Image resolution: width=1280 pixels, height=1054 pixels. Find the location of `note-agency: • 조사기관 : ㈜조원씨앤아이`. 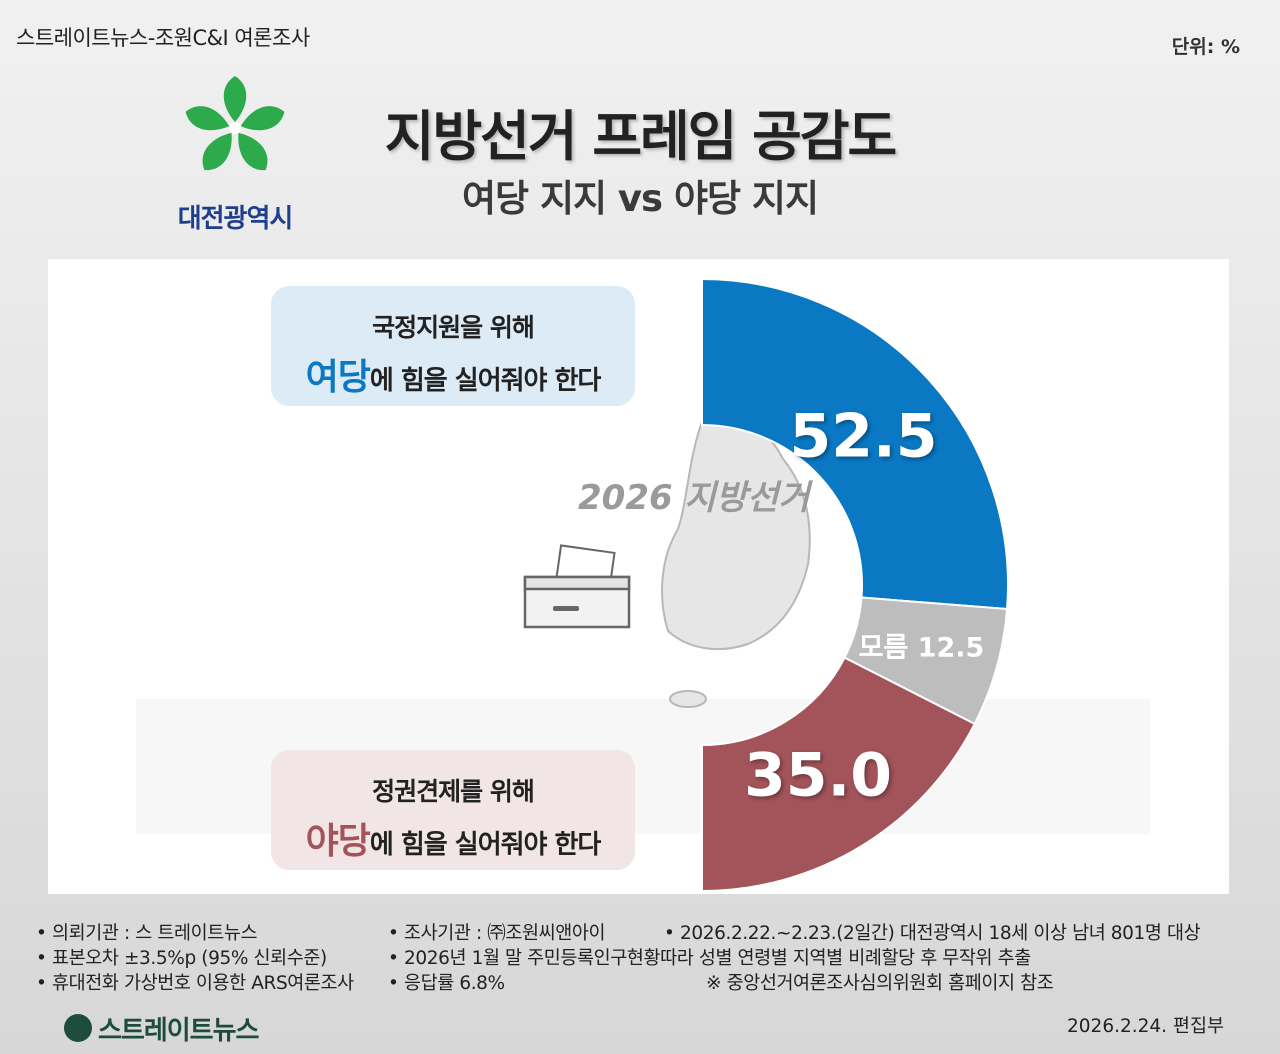

note-agency: • 조사기관 : ㈜조원씨앤아이 is located at coordinates (497, 933).